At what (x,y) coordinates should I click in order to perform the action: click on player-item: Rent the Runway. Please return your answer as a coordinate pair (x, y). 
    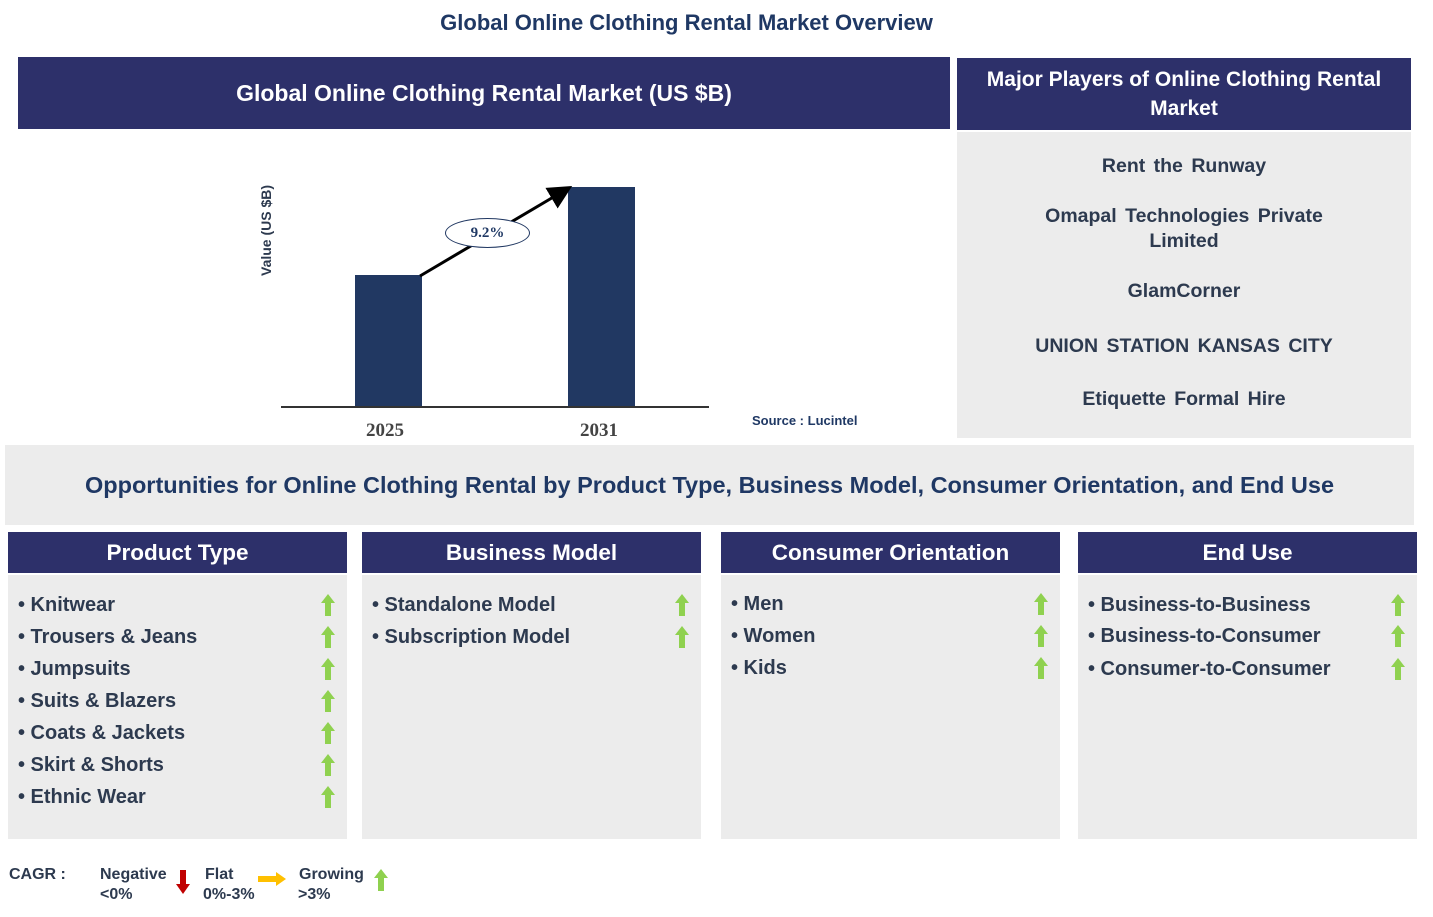
    Looking at the image, I should click on (1184, 166).